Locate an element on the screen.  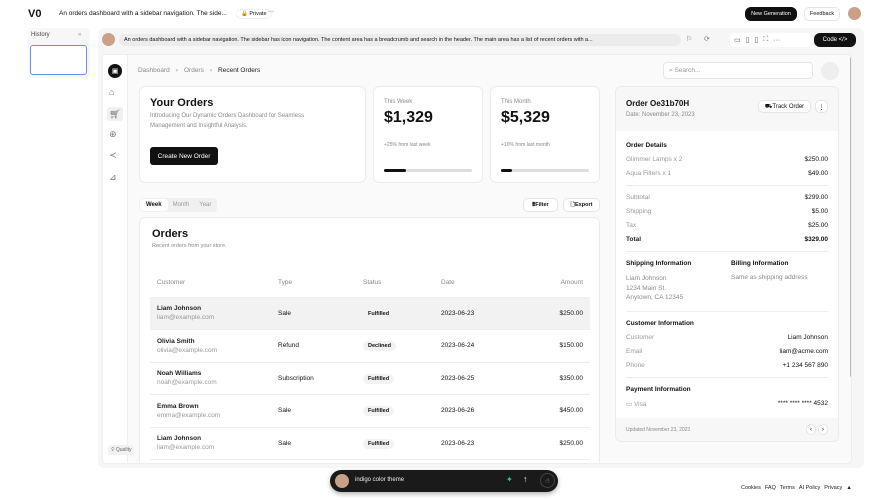
box-icon: ⊕ is located at coordinates (113, 134).